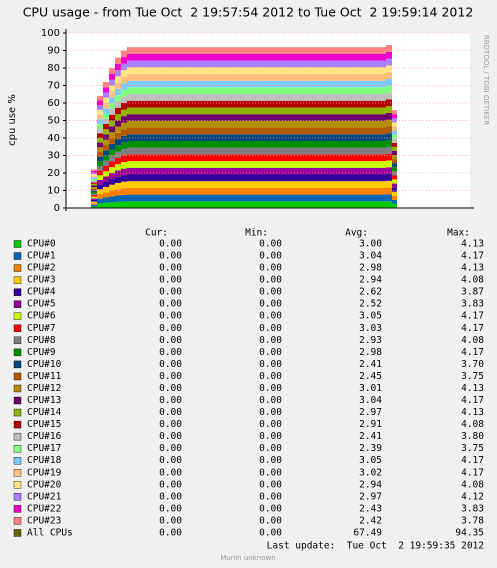 The image size is (497, 568). I want to click on column-header: Max:, so click(458, 233).